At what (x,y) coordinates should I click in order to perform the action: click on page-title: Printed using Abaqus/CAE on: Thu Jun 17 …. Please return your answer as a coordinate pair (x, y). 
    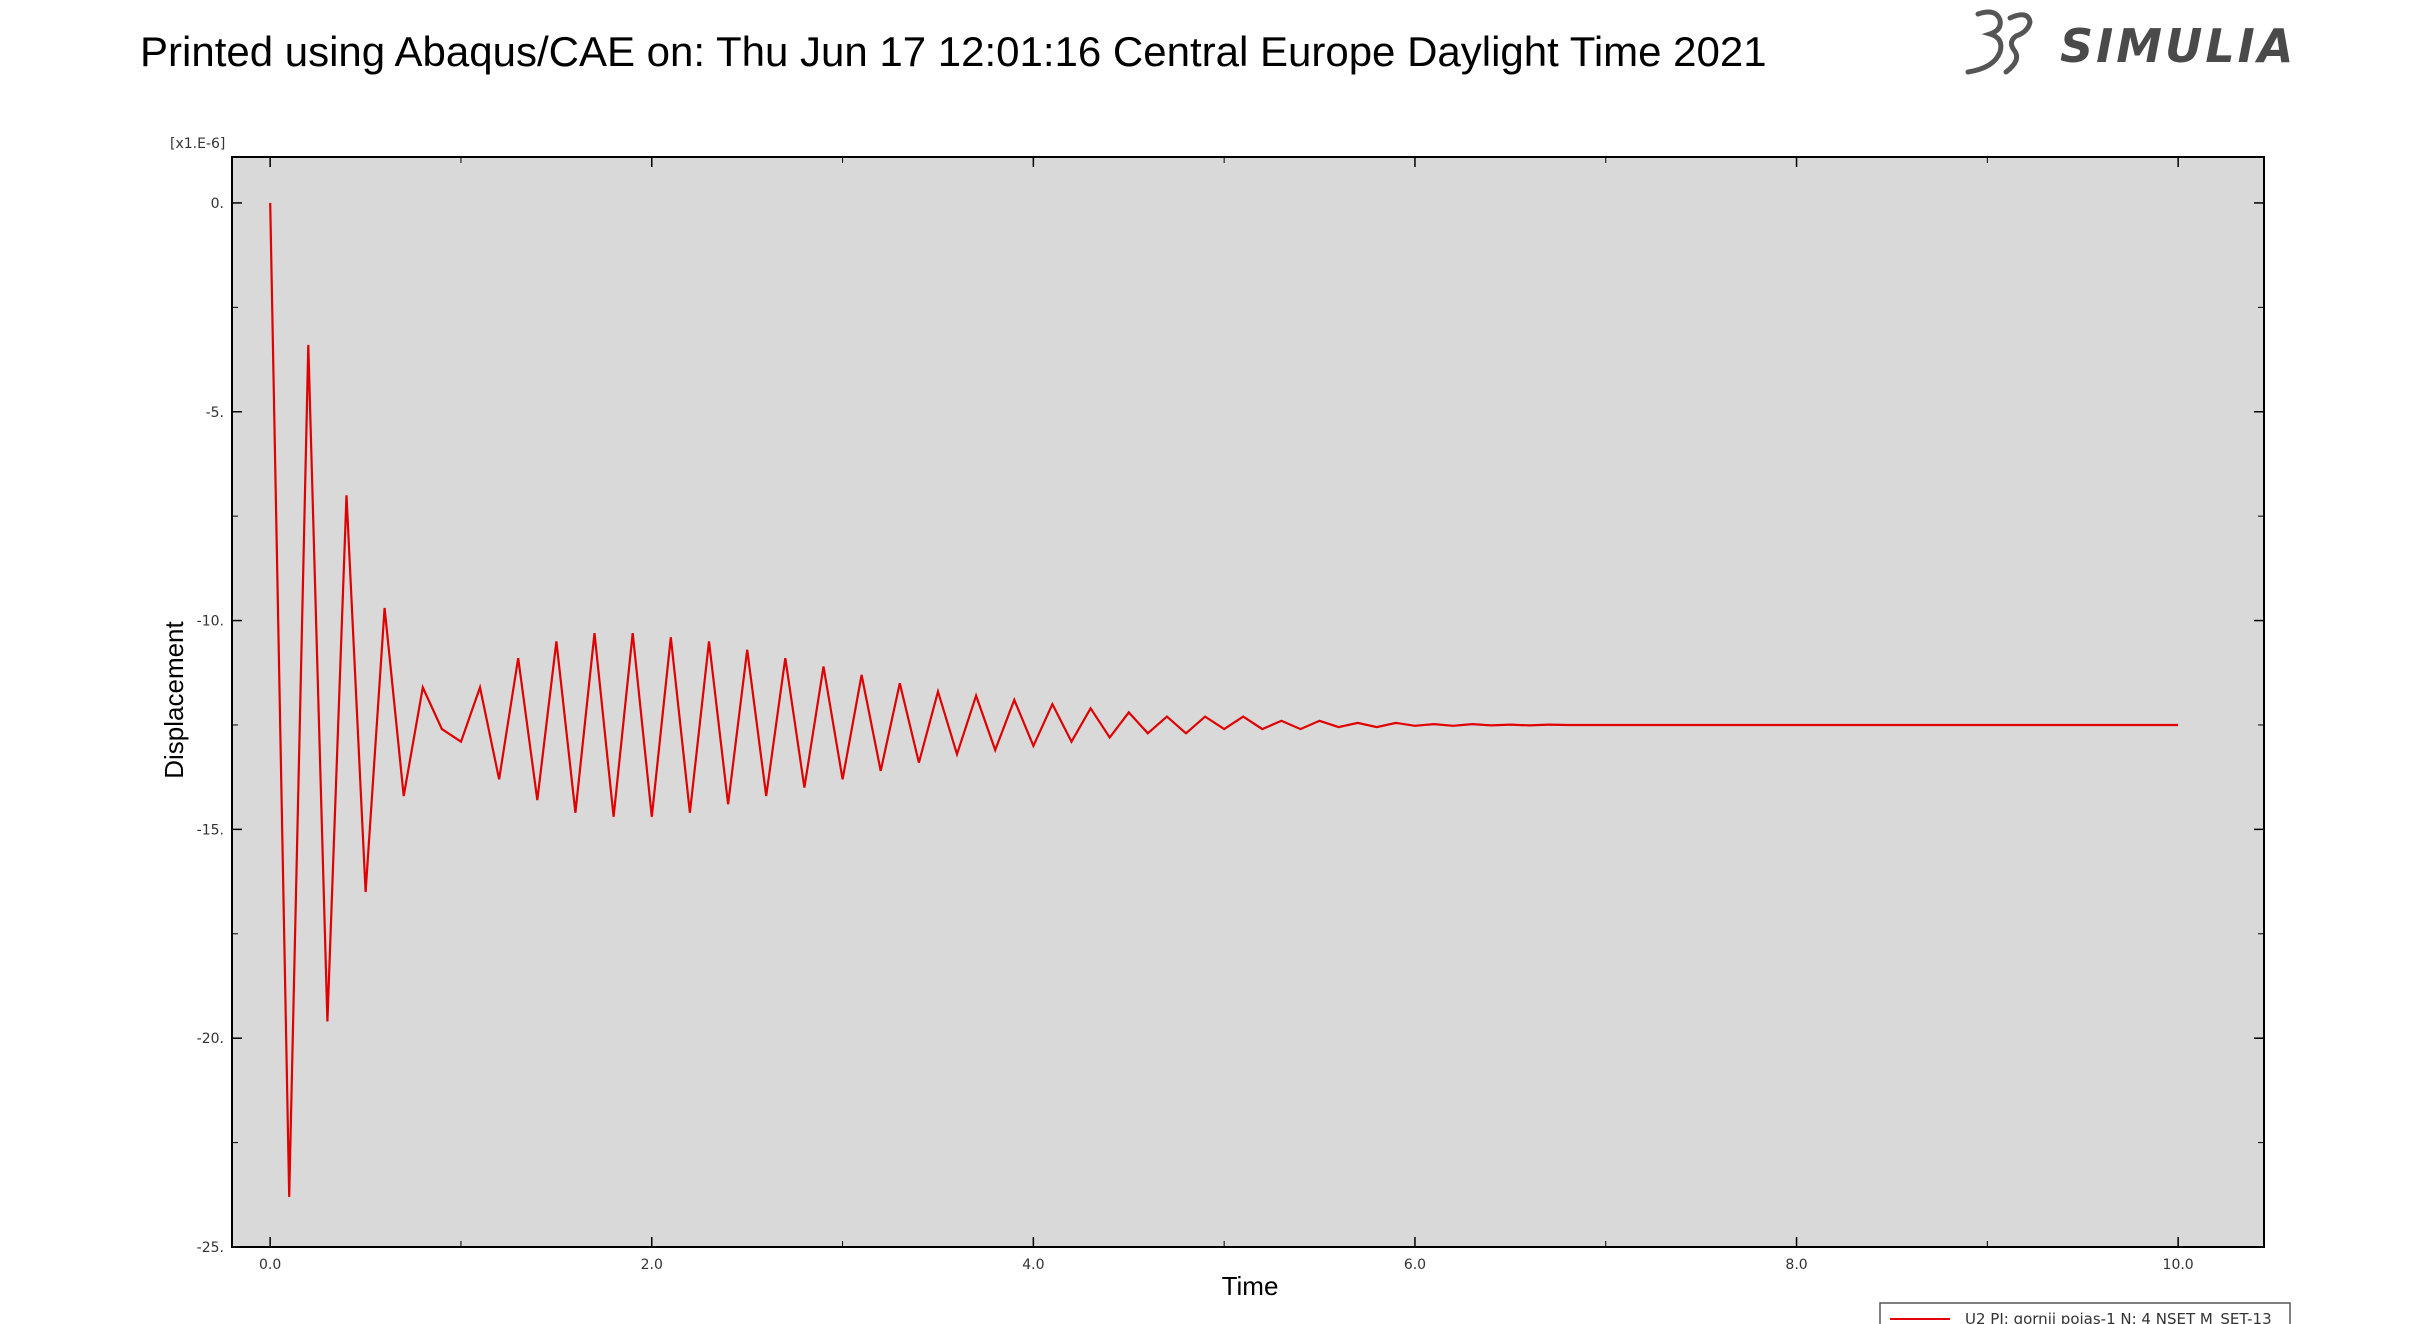
    Looking at the image, I should click on (953, 51).